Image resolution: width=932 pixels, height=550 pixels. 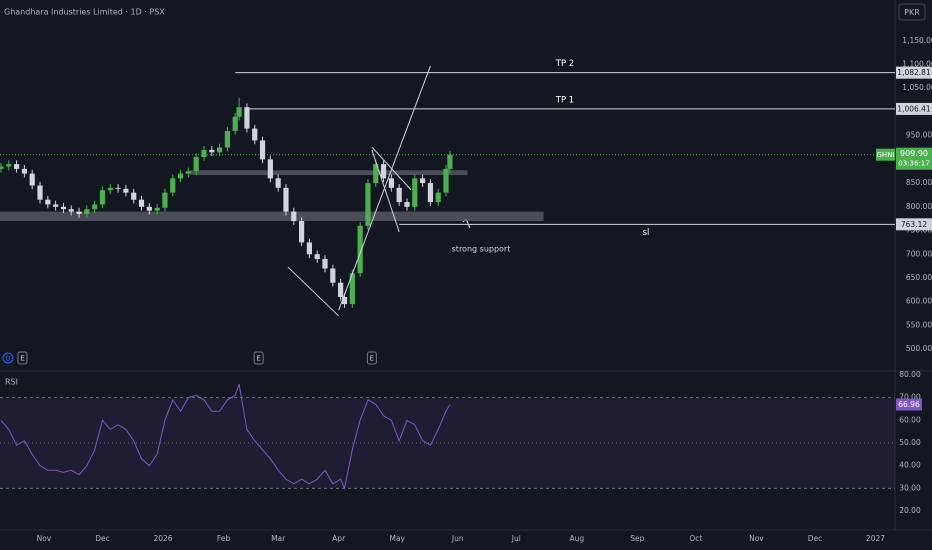 What do you see at coordinates (913, 164) in the screenshot?
I see `countdown-label: 03:36:17` at bounding box center [913, 164].